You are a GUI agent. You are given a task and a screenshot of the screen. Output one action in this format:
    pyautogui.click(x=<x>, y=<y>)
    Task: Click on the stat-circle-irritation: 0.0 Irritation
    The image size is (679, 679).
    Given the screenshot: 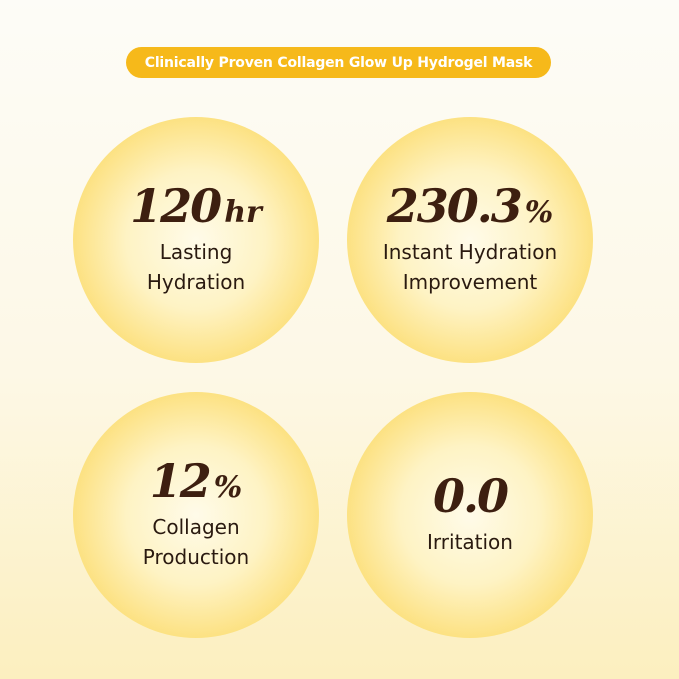 What is the action you would take?
    pyautogui.click(x=470, y=515)
    